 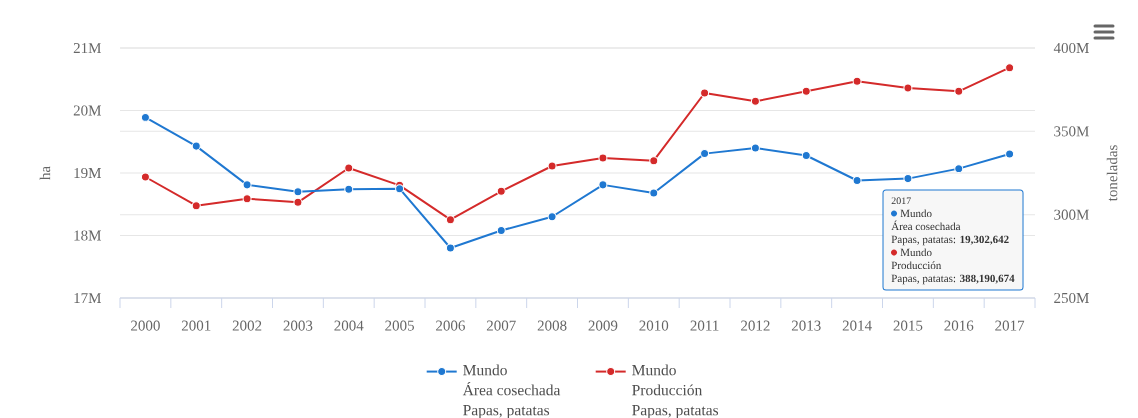 What do you see at coordinates (88, 235) in the screenshot?
I see `y-tick-label: 18M` at bounding box center [88, 235].